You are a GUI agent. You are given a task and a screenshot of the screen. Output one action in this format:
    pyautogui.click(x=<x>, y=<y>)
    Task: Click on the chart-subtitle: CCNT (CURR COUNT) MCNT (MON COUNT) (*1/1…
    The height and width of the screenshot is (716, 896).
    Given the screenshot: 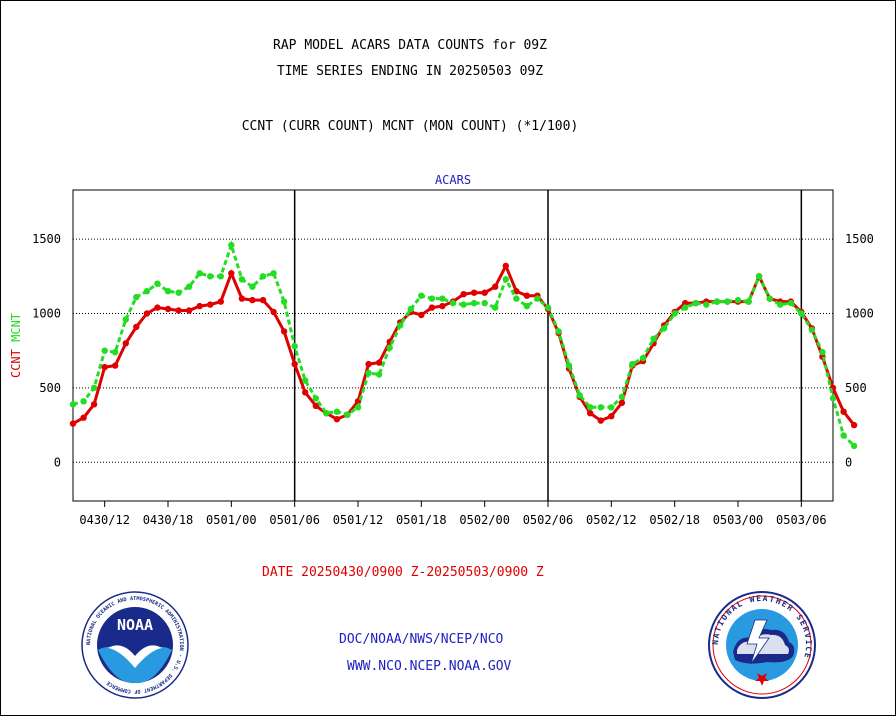 What is the action you would take?
    pyautogui.click(x=410, y=126)
    